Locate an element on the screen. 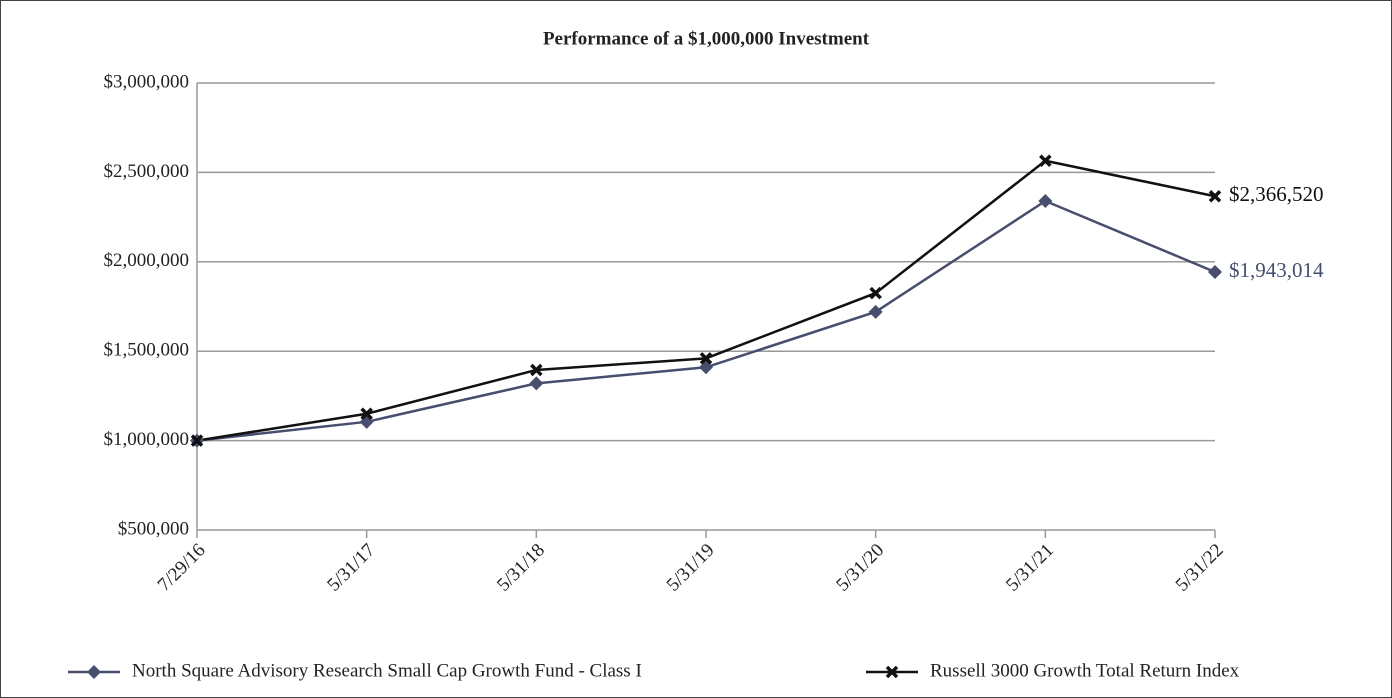  value-label: $2,366,520 is located at coordinates (1276, 194).